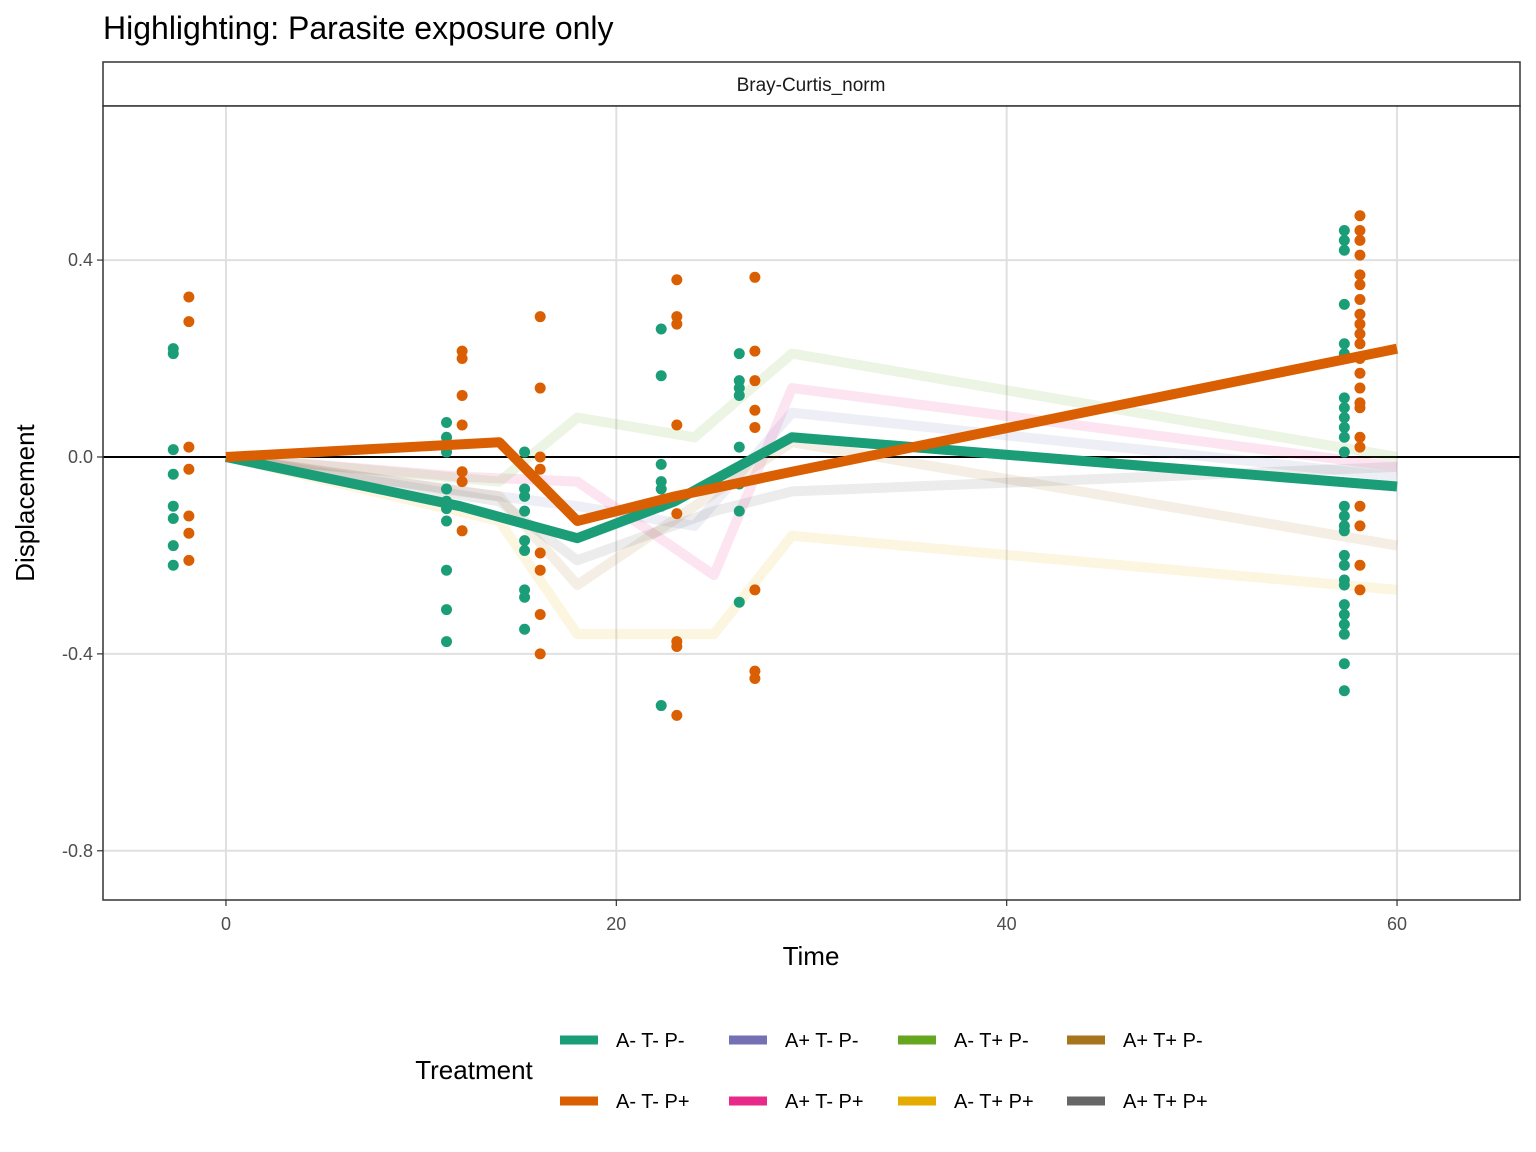 The width and height of the screenshot is (1536, 1152). I want to click on legend-item: A- T- P+, so click(625, 1102).